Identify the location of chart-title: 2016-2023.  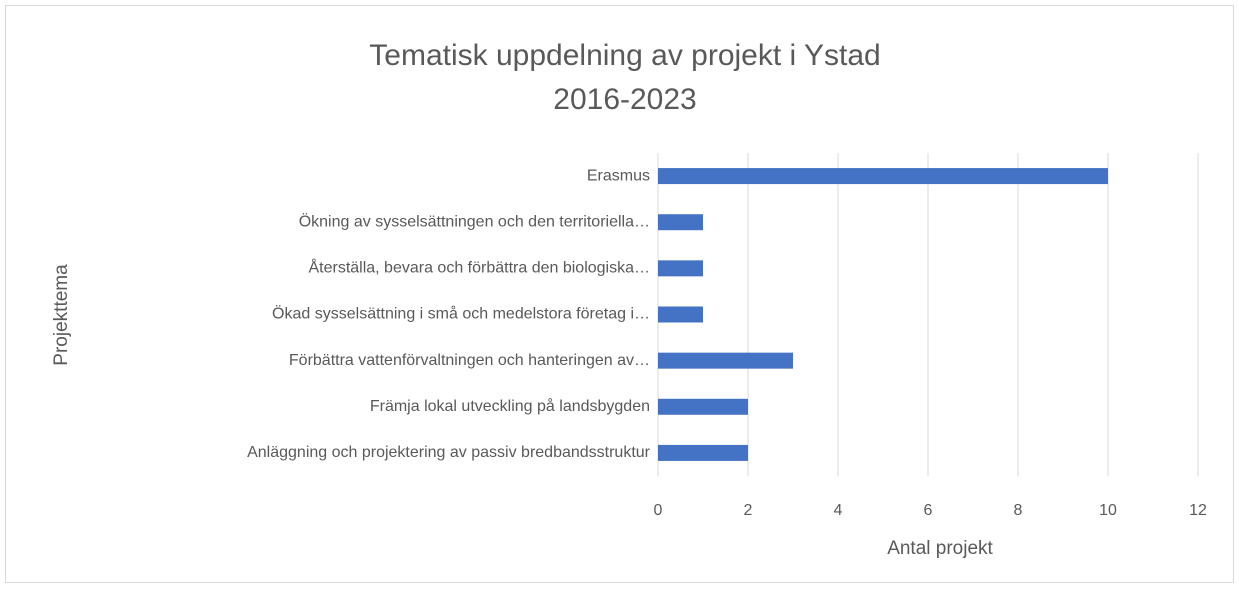
(624, 99).